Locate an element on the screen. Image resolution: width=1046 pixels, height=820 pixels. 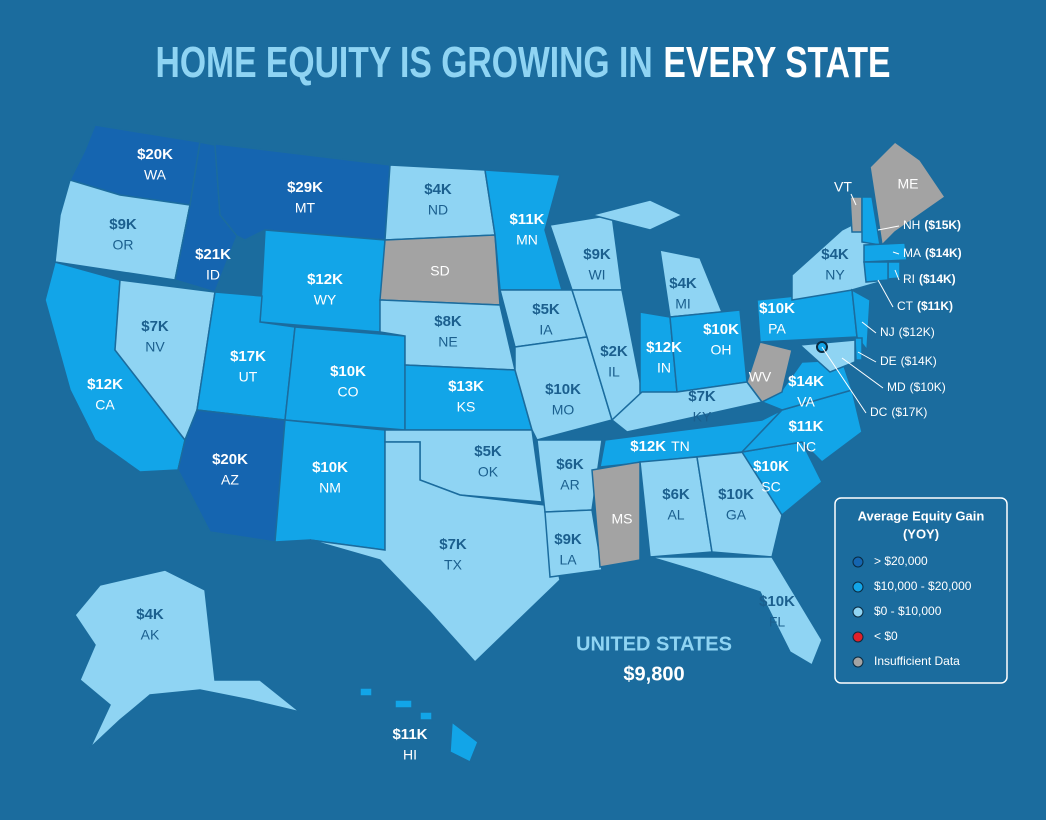
state-label: $10K FL is located at coordinates (777, 611).